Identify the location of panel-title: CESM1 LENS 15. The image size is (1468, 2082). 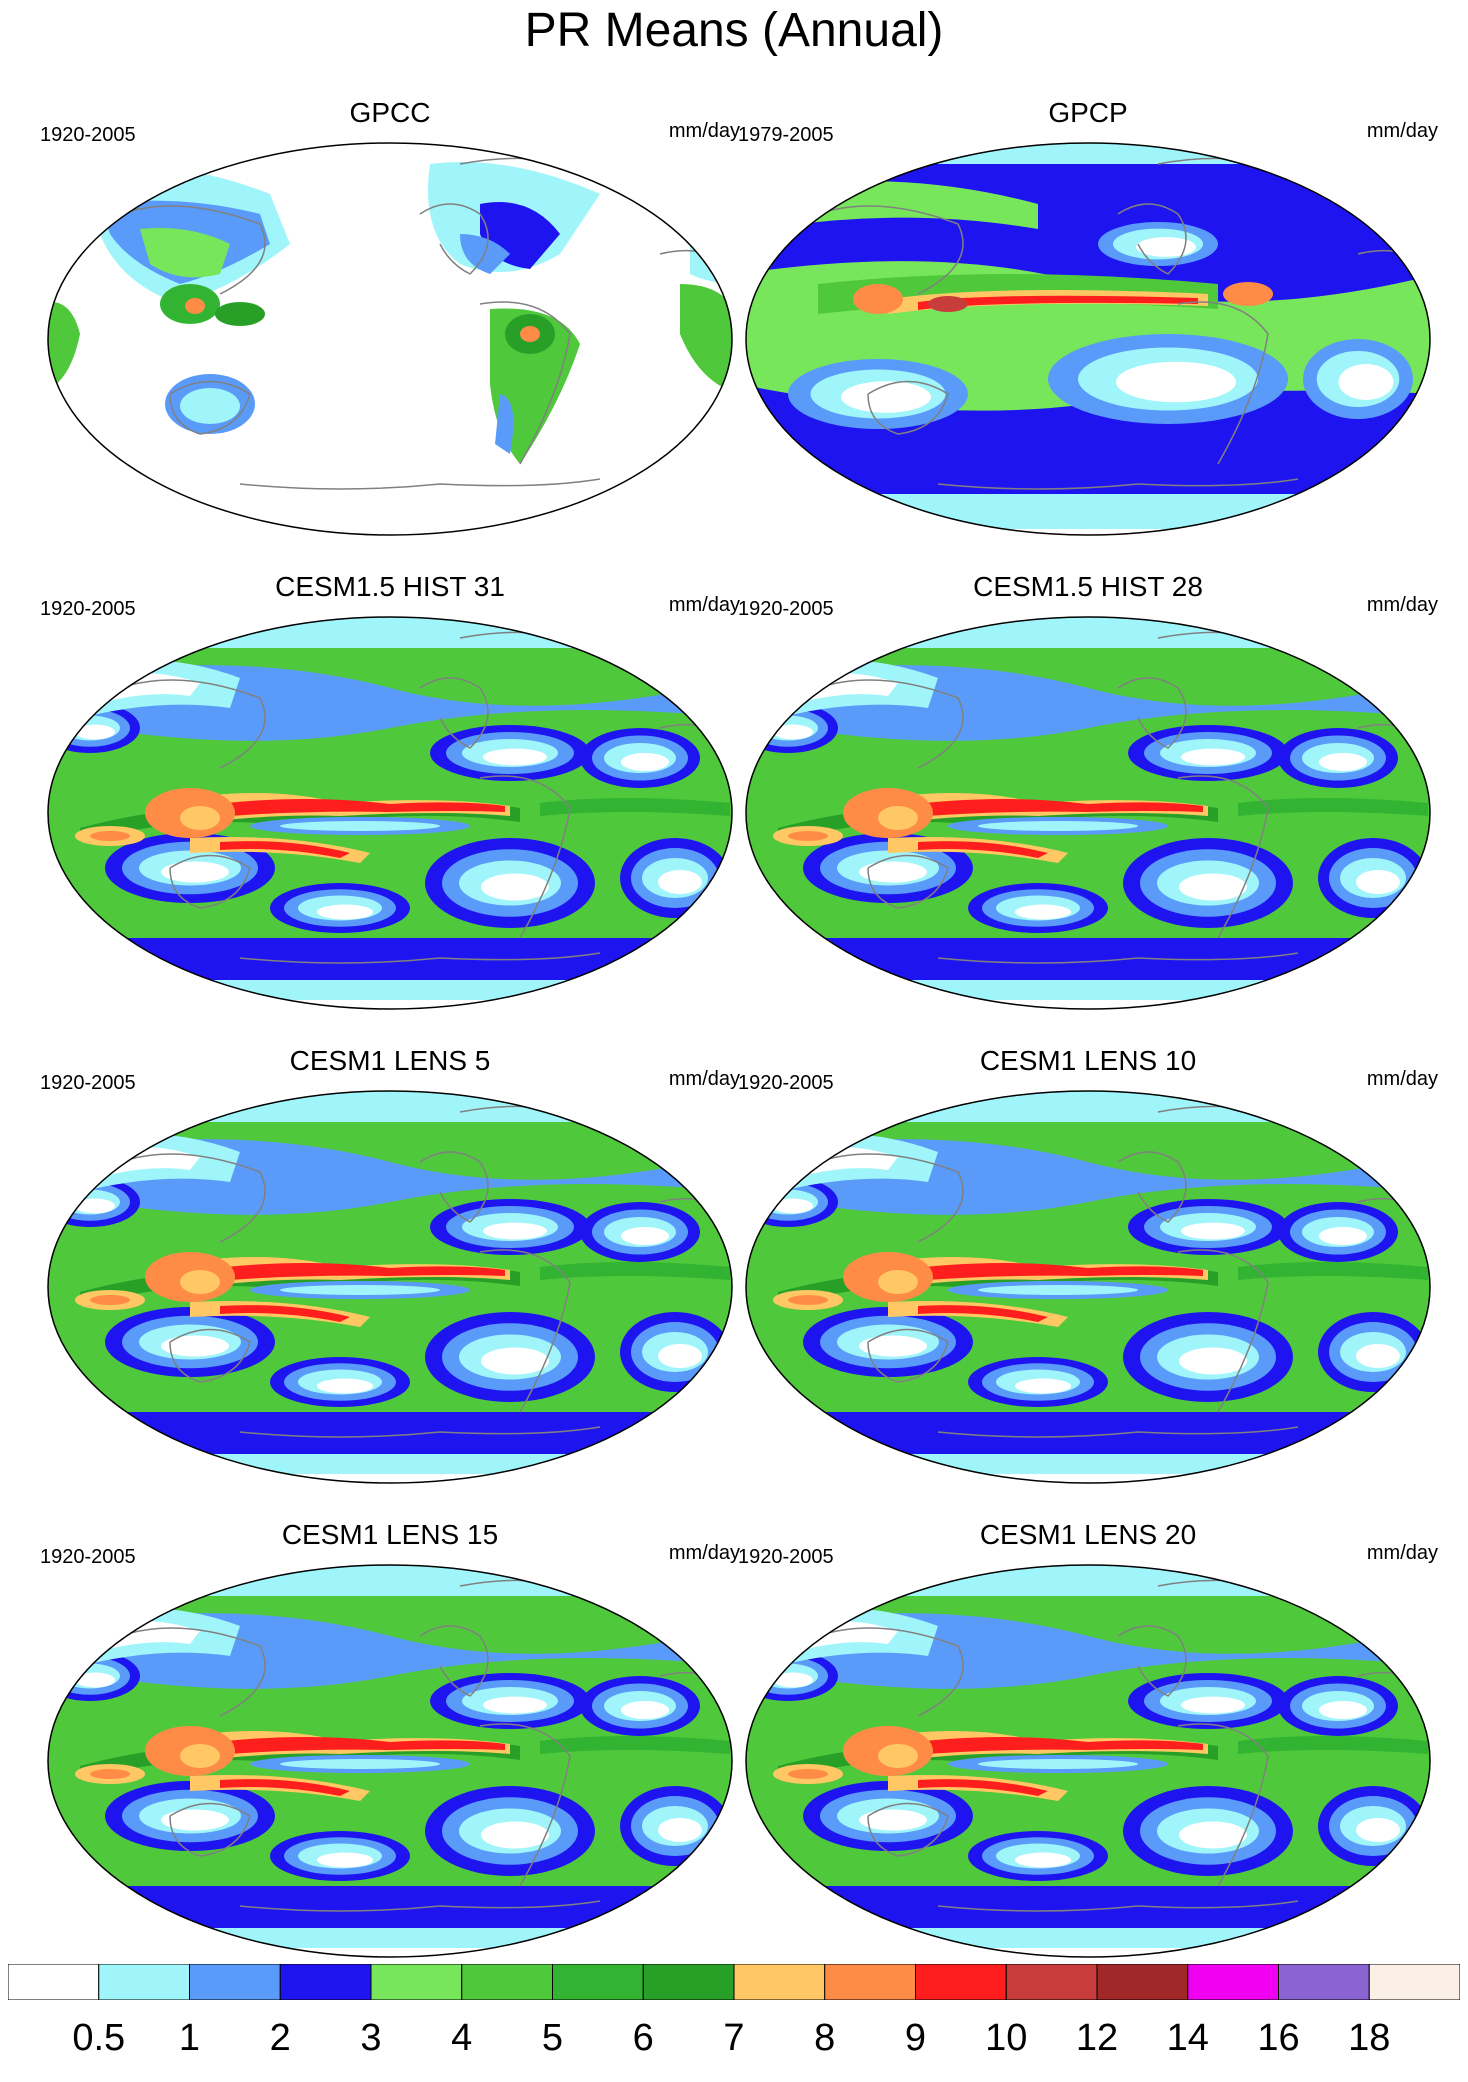
(390, 1534).